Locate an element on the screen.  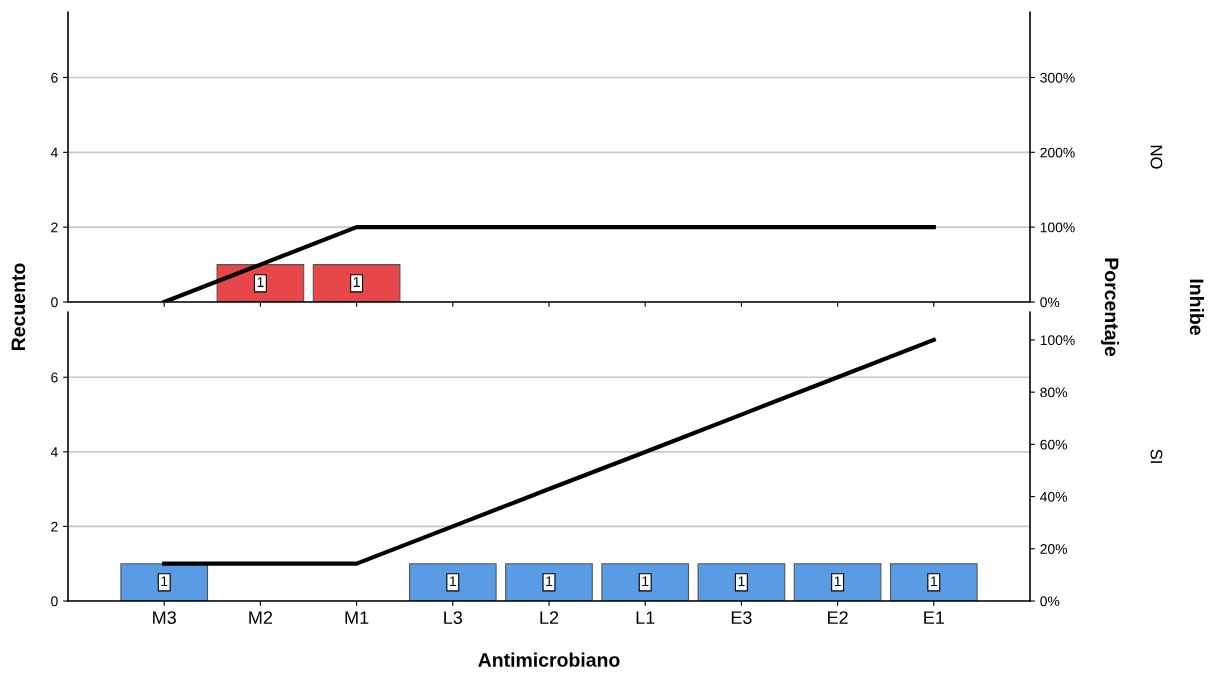
y-axis-title: Recuento is located at coordinates (18, 306).